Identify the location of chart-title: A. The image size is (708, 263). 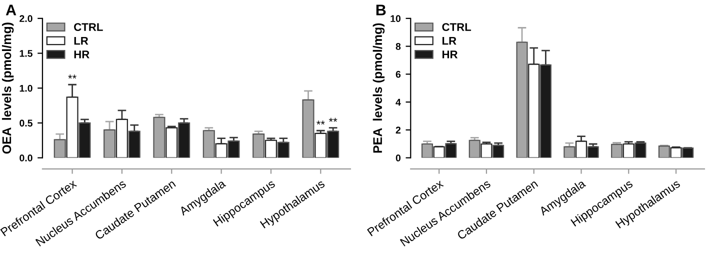
(11, 10).